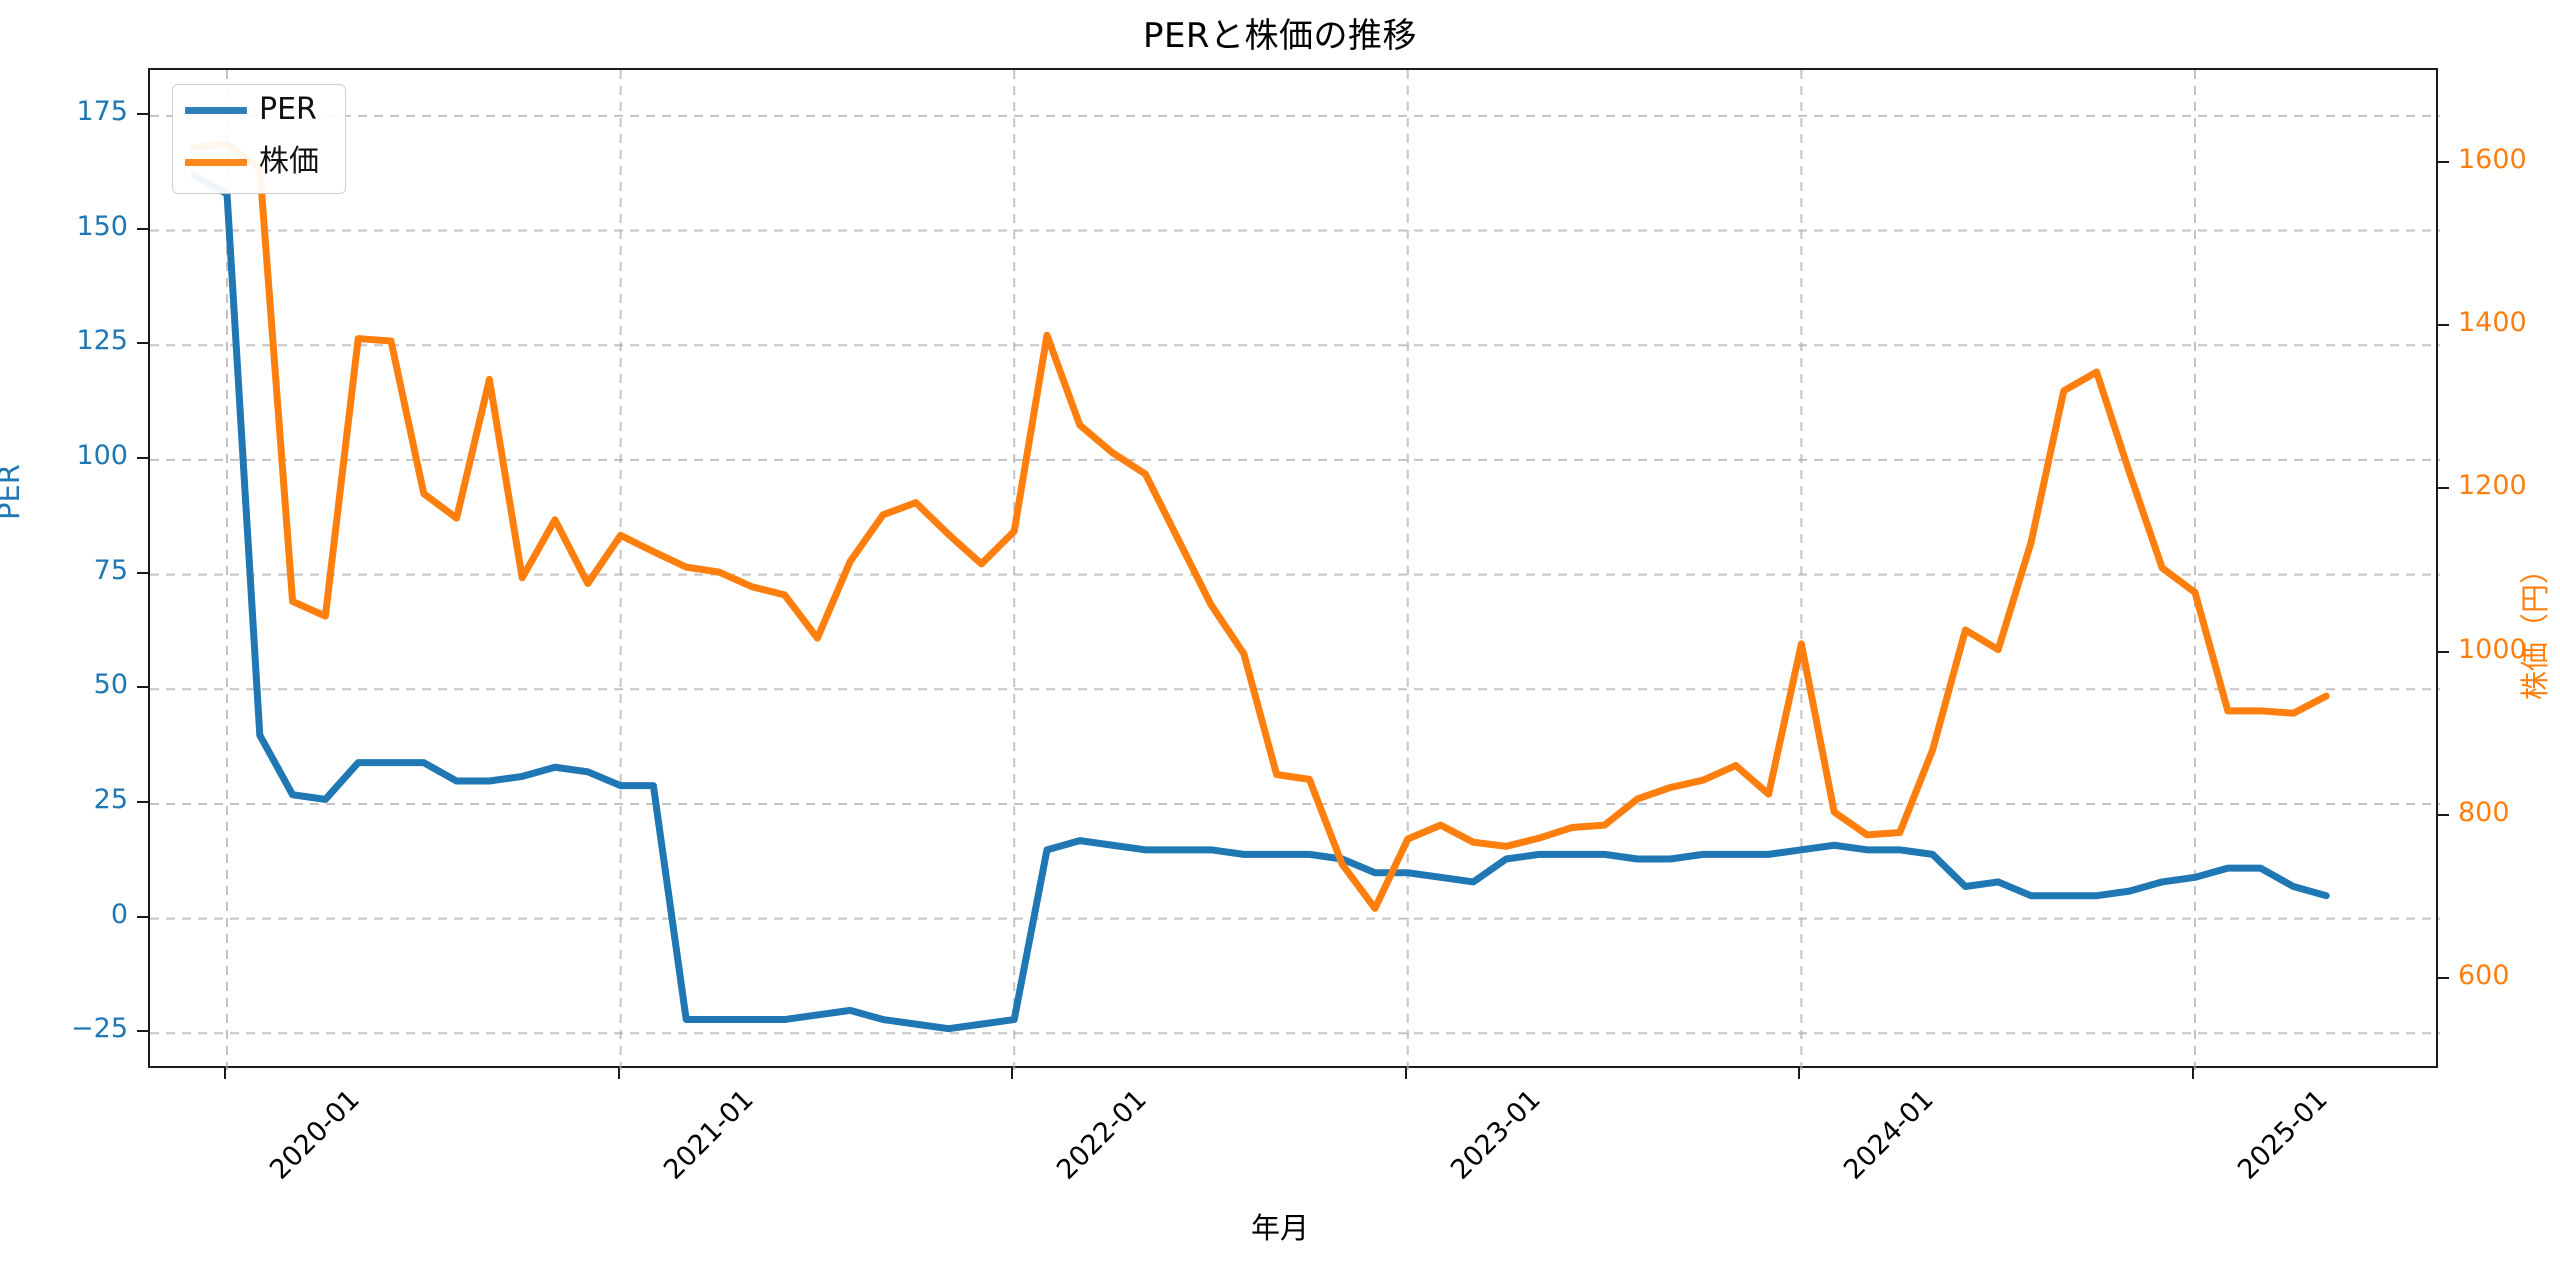  I want to click on y-tick-label-right: 800, so click(2484, 812).